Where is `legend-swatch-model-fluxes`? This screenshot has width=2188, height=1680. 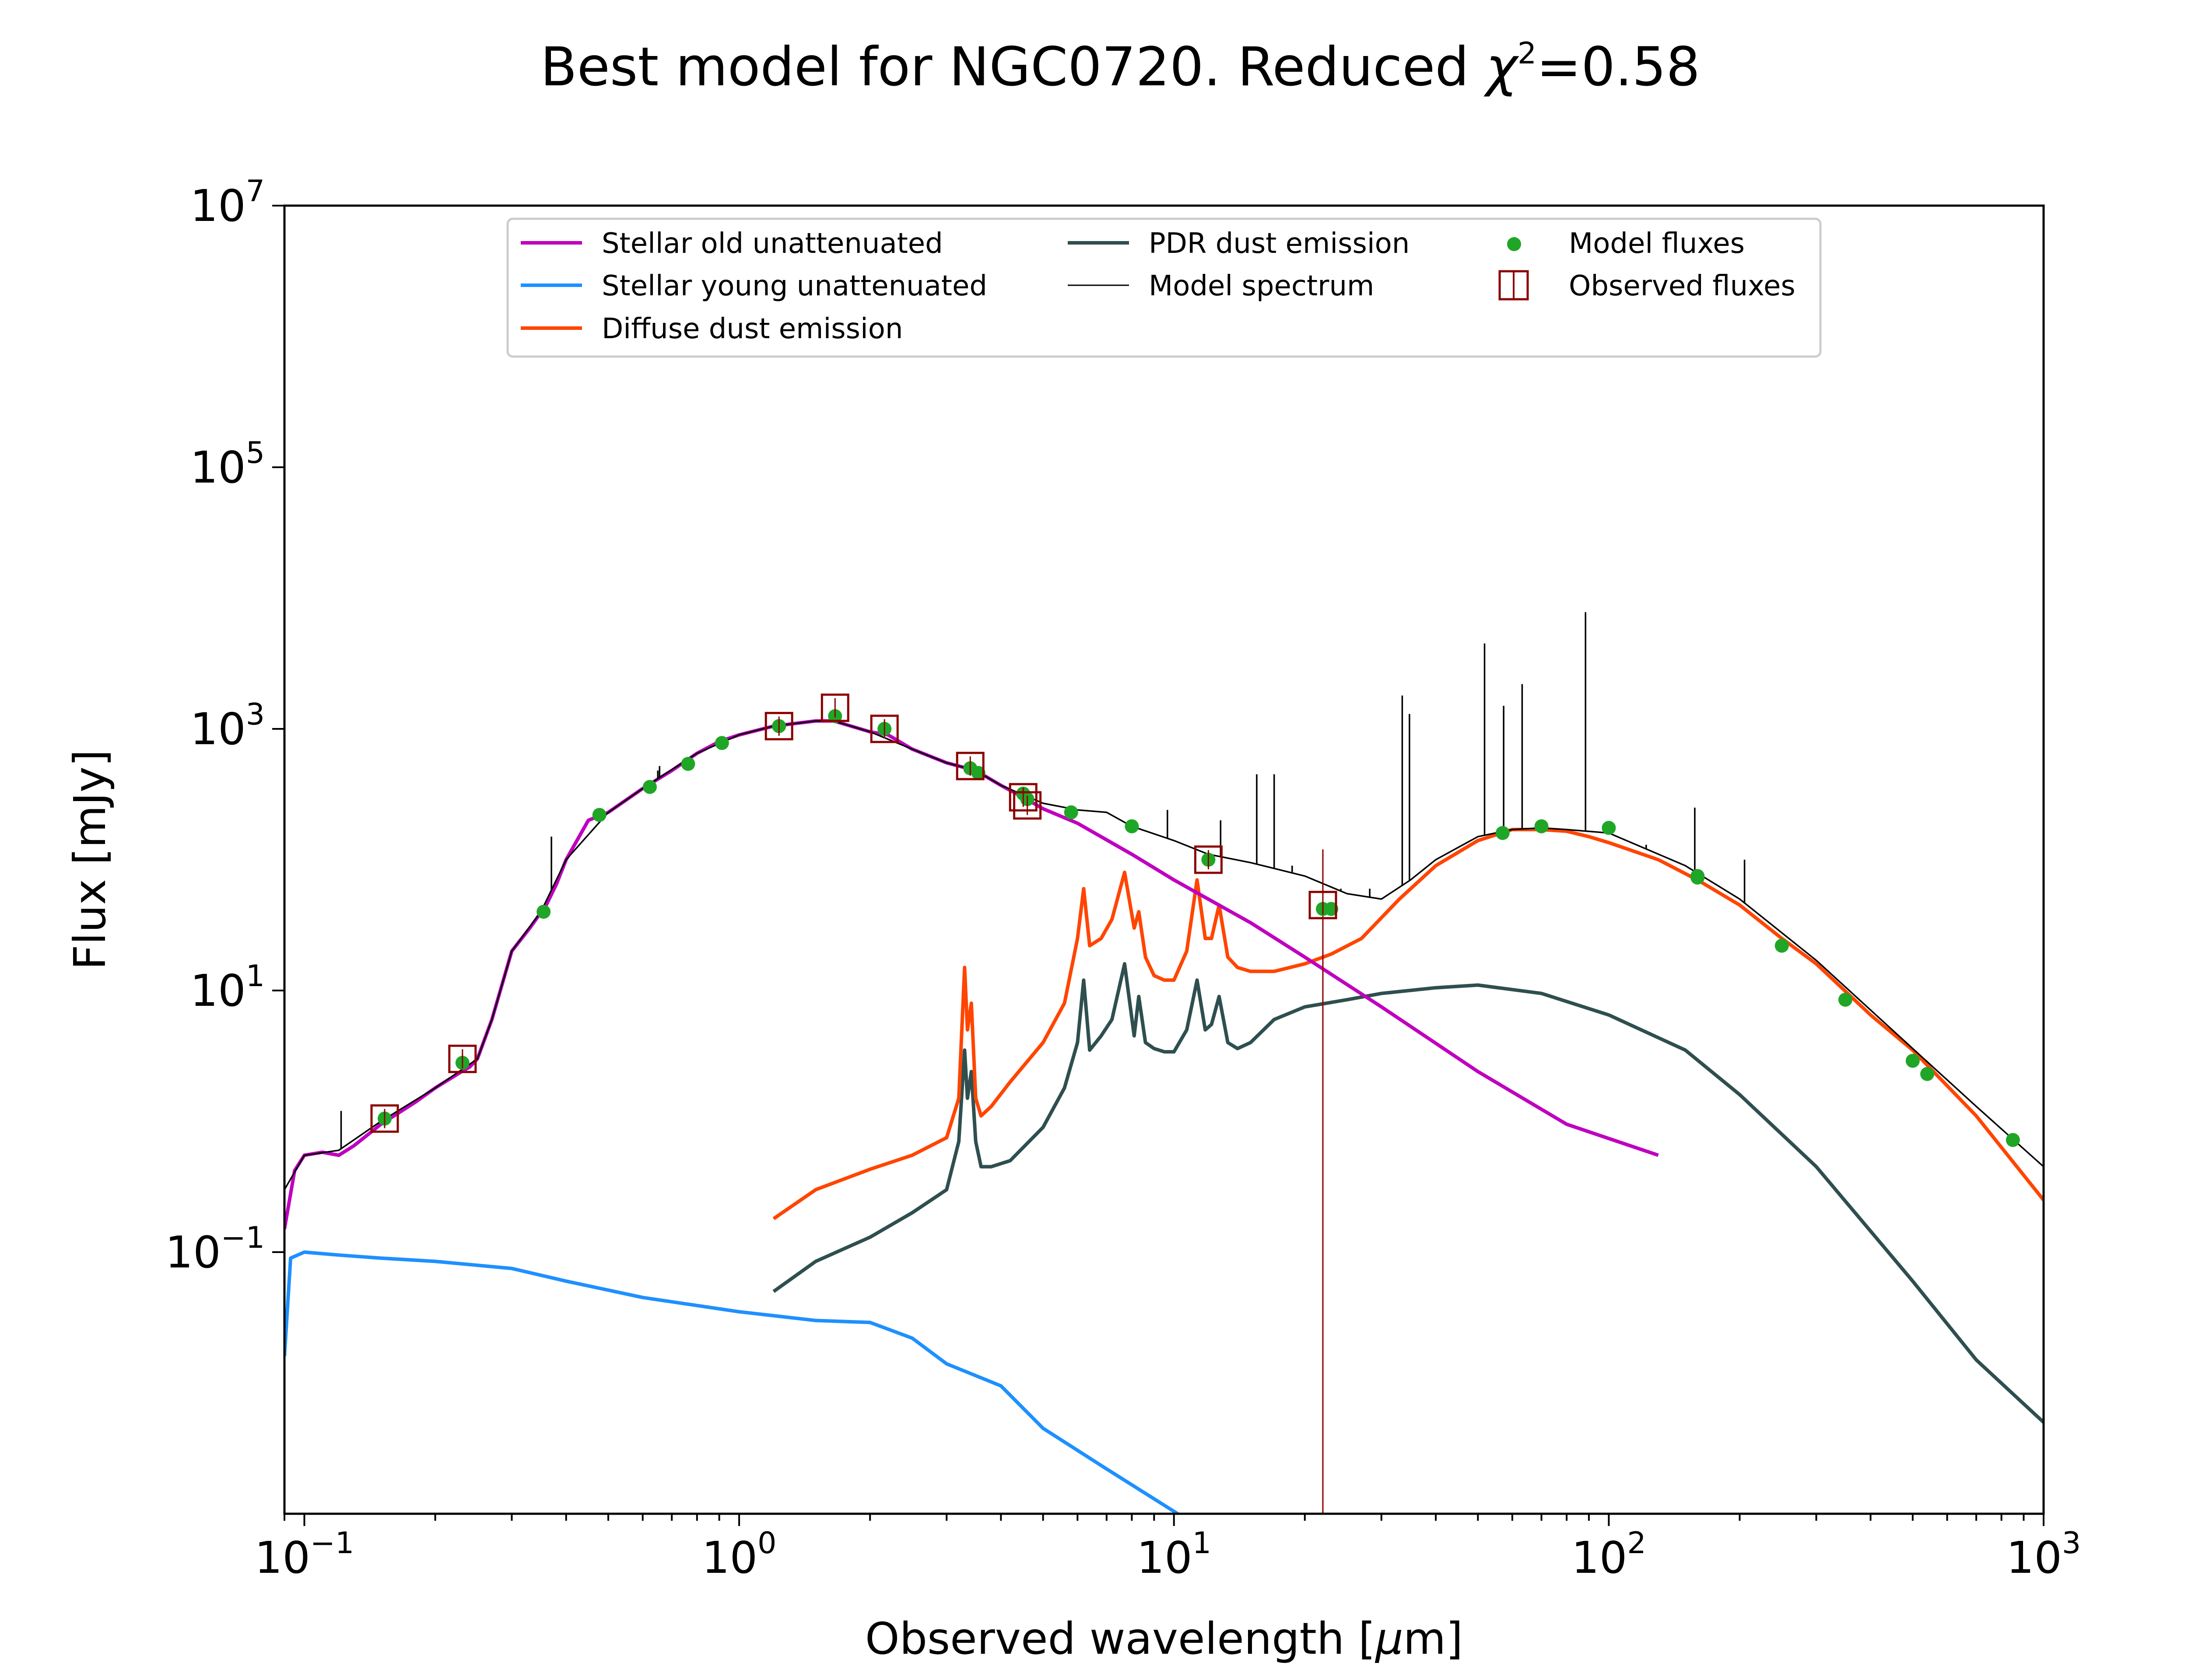
legend-swatch-model-fluxes is located at coordinates (1514, 244).